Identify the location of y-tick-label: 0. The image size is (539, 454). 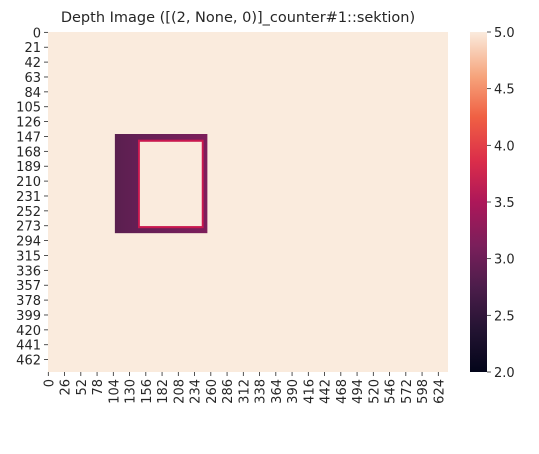
(37, 33).